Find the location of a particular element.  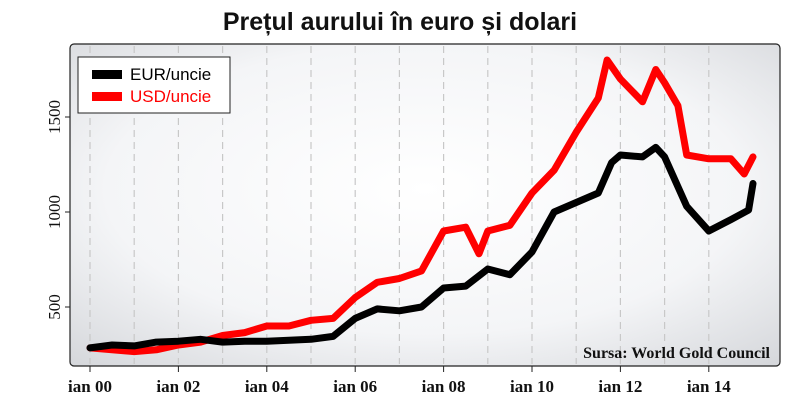

legend-label-eur: EUR/uncie is located at coordinates (170, 74).